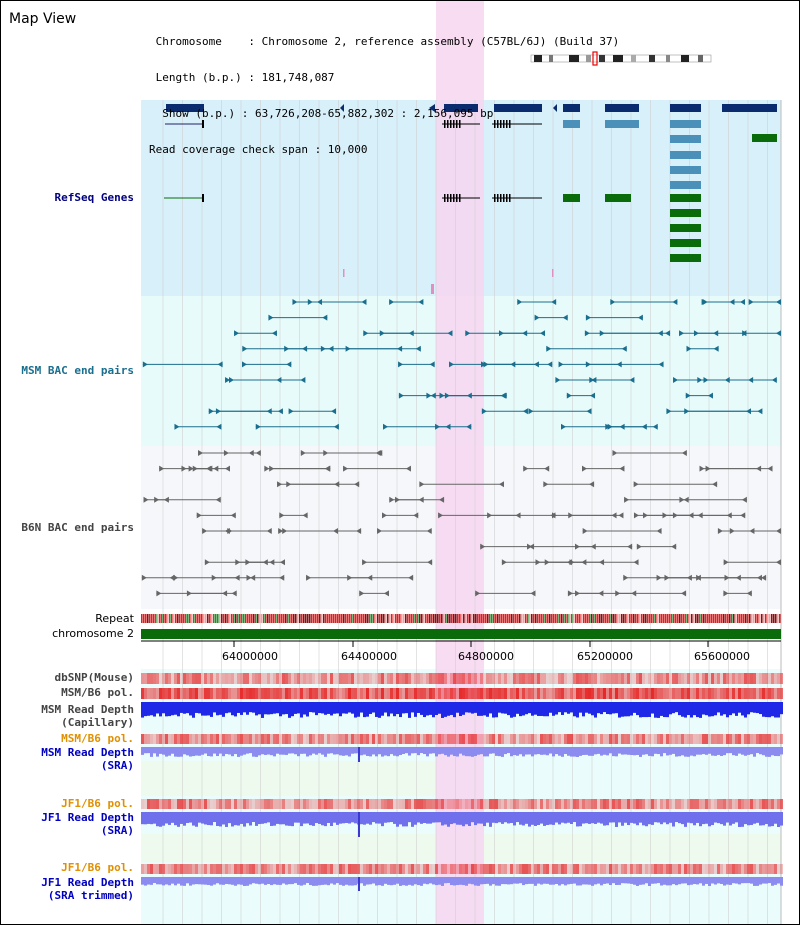 Image resolution: width=800 pixels, height=925 pixels. Describe the element at coordinates (495, 124) in the screenshot. I see `gene-exon` at that location.